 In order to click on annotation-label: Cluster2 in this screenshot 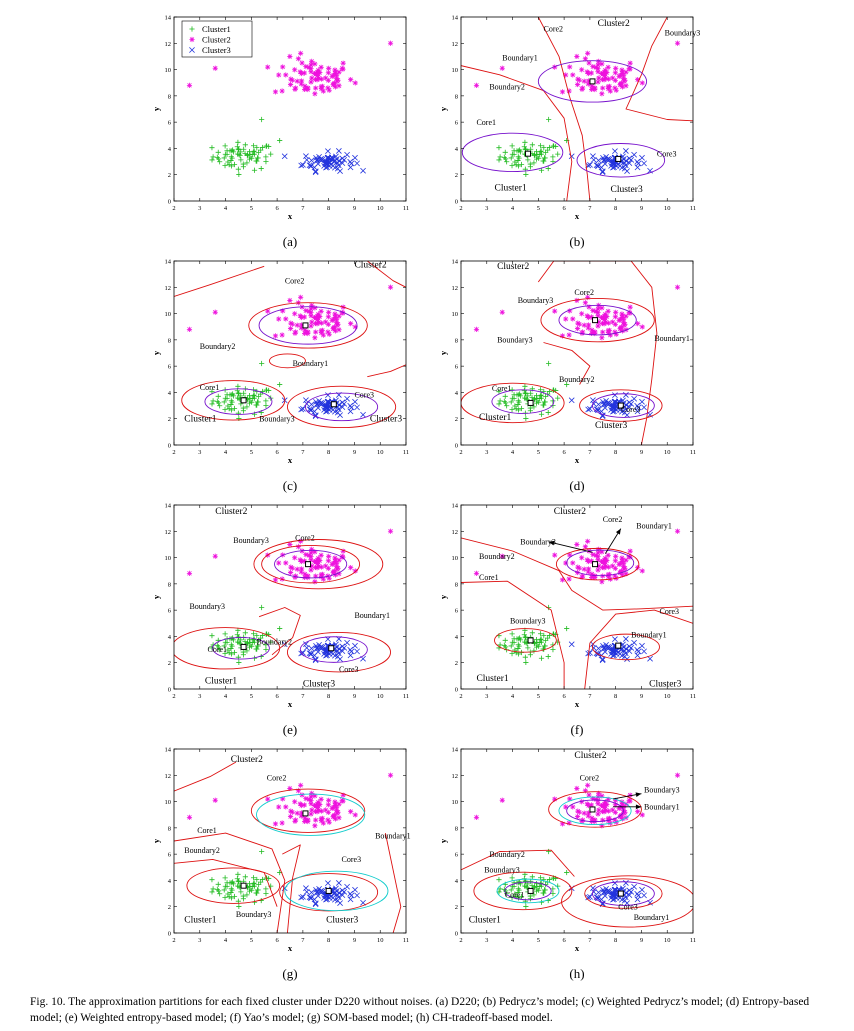, I will do `click(590, 756)`.